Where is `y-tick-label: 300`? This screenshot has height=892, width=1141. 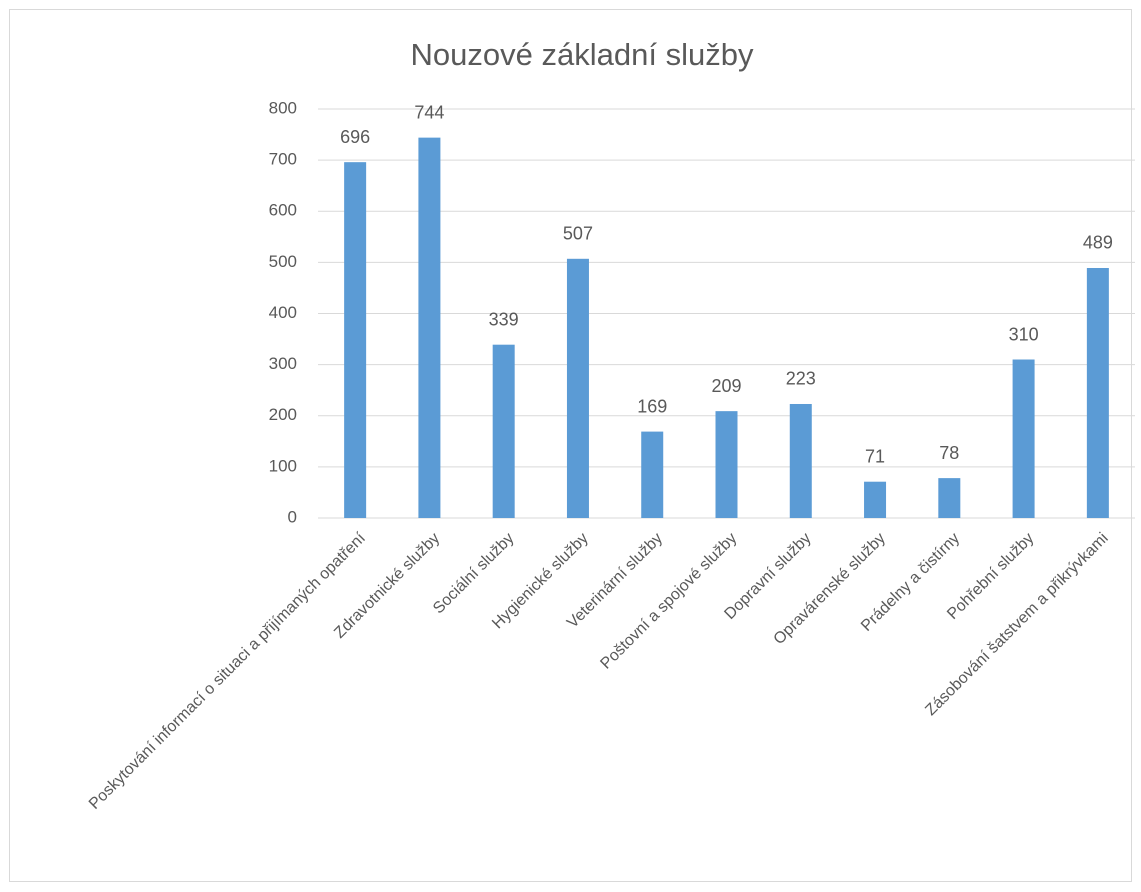 y-tick-label: 300 is located at coordinates (283, 363).